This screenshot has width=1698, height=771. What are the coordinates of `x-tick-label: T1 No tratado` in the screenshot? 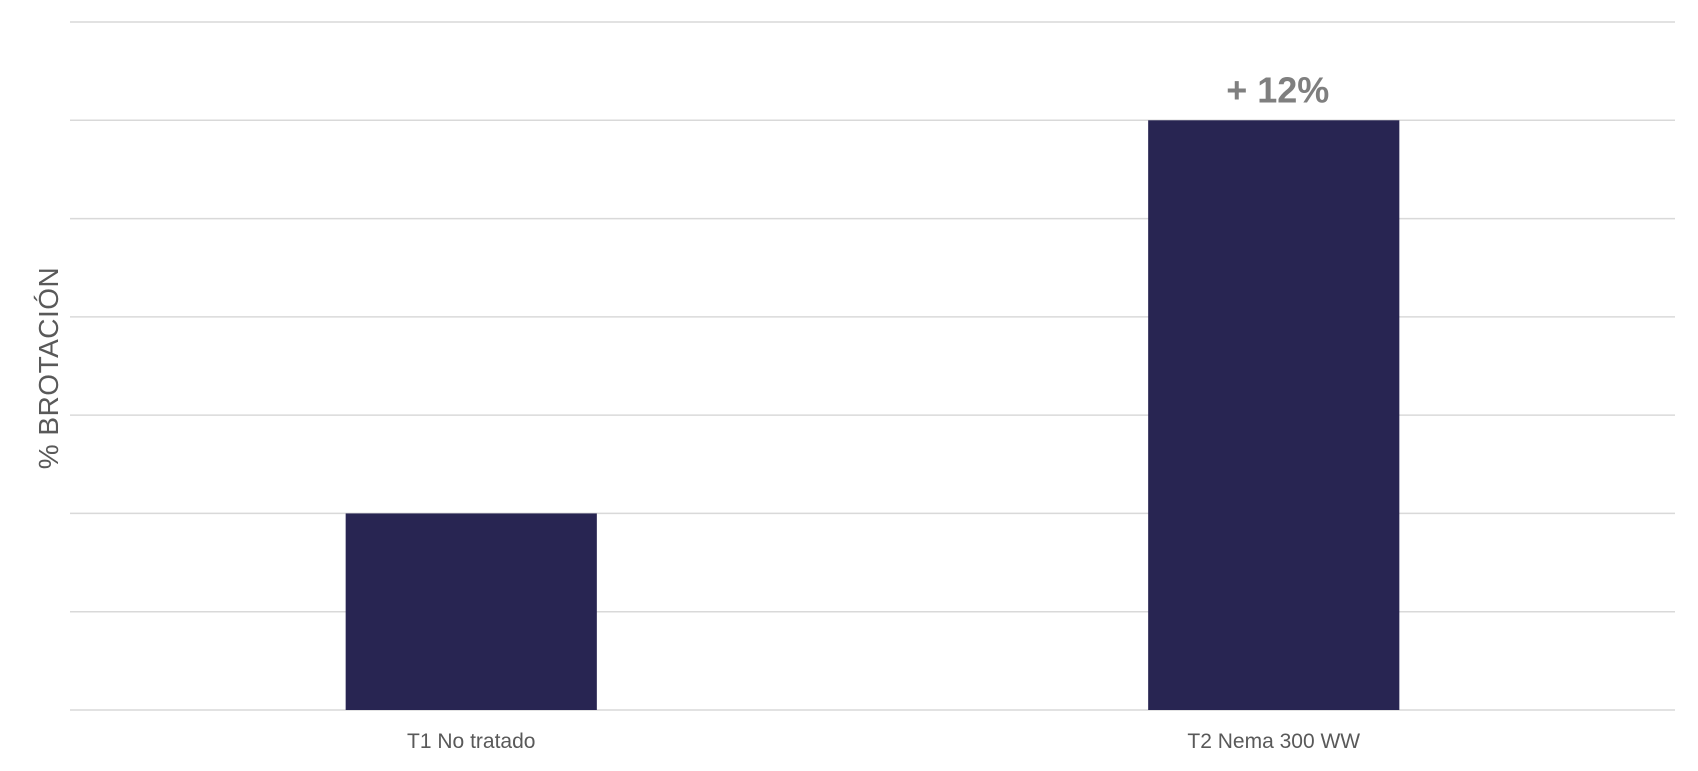 It's located at (471, 741).